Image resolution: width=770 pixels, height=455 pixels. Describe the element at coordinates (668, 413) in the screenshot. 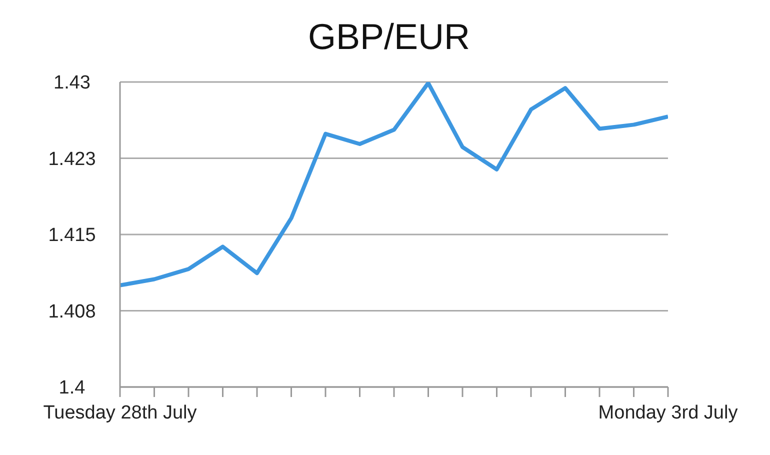

I see `x-tick-label: Monday 3rd July` at that location.